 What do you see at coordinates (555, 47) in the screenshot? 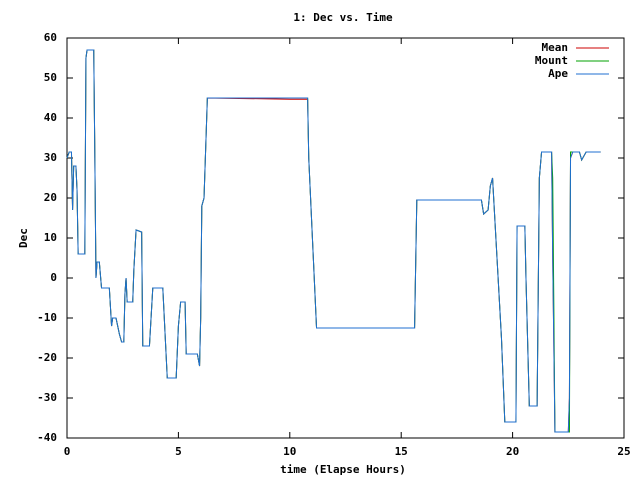
I see `legend-label: Mean` at bounding box center [555, 47].